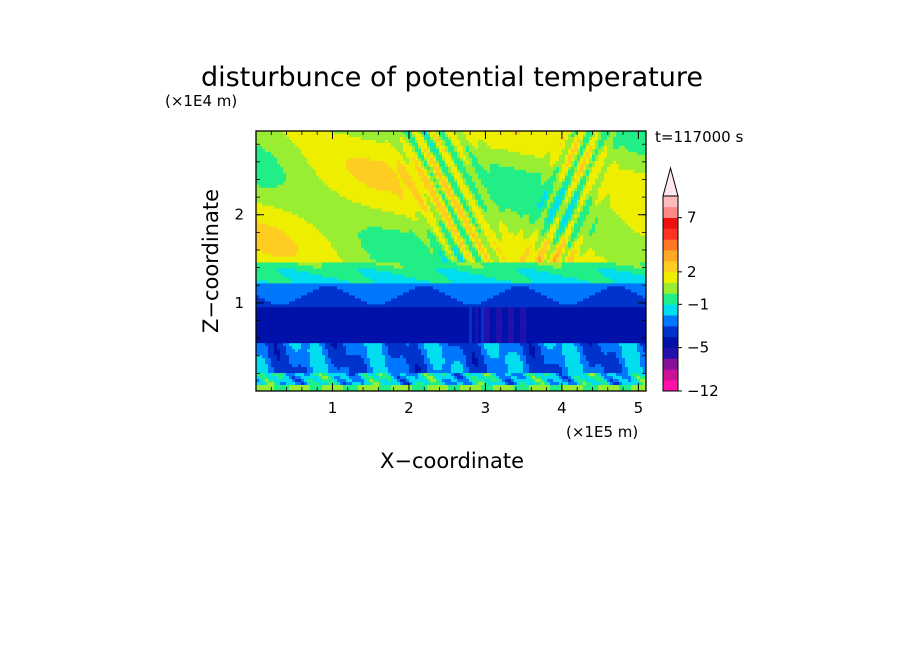 The width and height of the screenshot is (904, 654). What do you see at coordinates (211, 261) in the screenshot?
I see `y-axis-title: Z−coordinate` at bounding box center [211, 261].